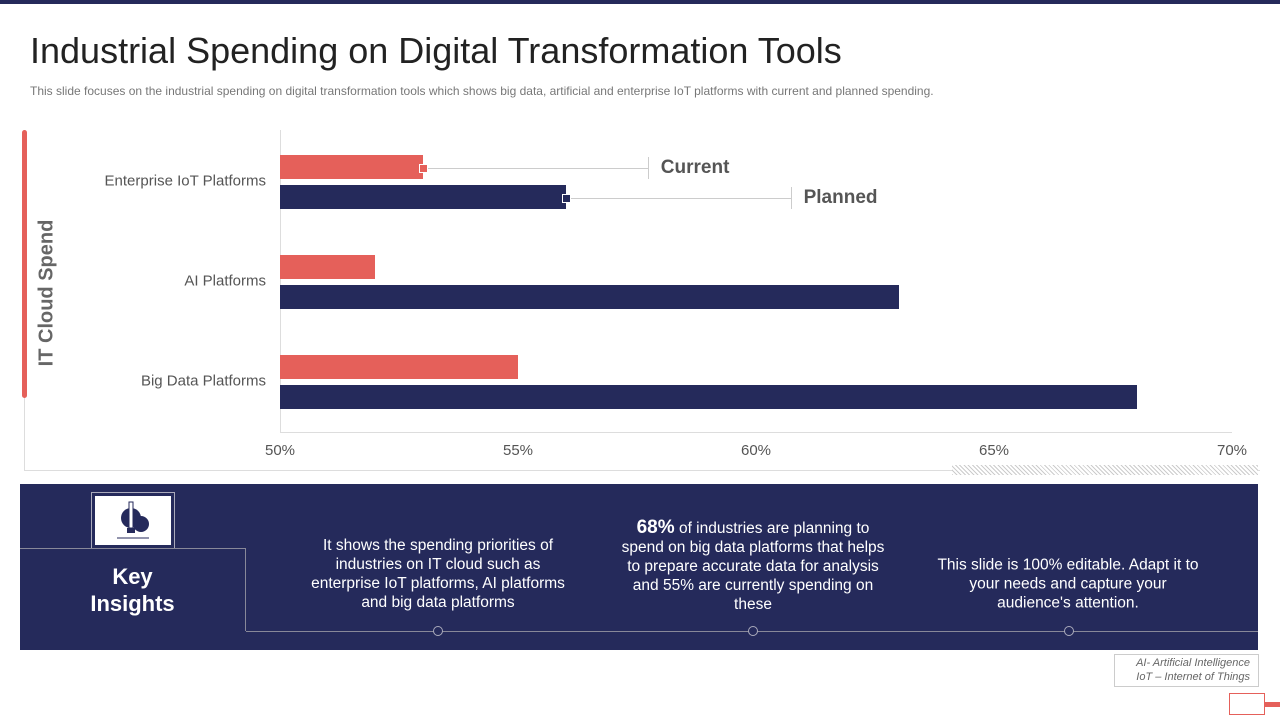 This screenshot has height=720, width=1280. I want to click on category-label: Enterprise IoT Platforms, so click(185, 181).